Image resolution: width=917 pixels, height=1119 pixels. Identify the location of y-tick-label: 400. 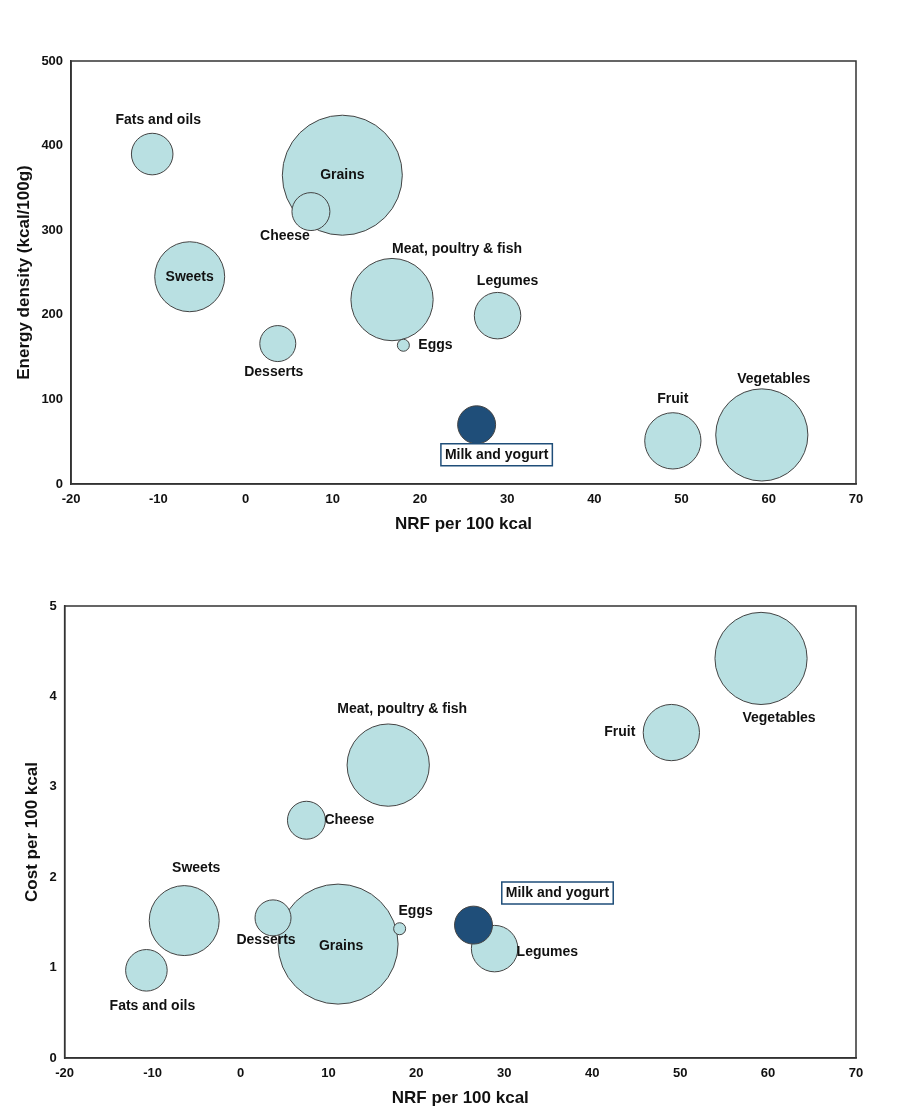
(52, 145).